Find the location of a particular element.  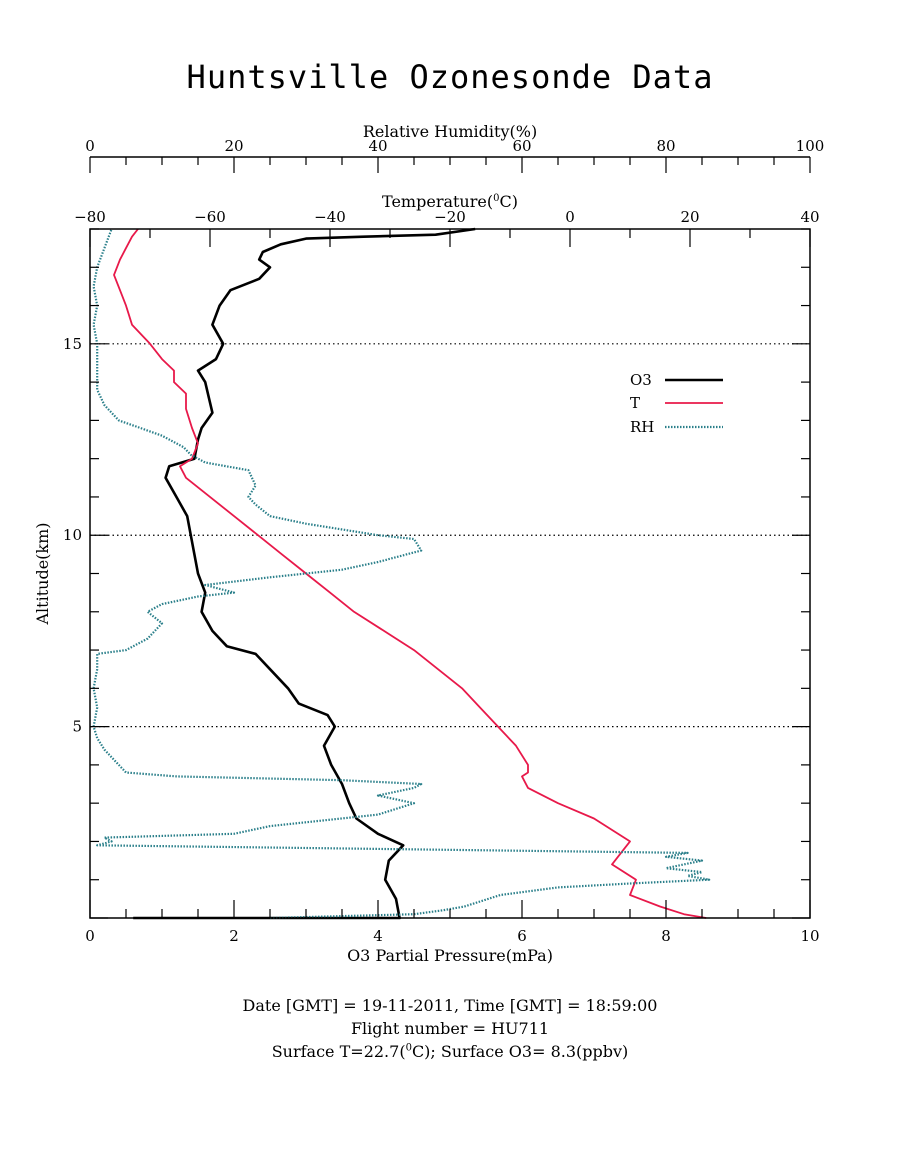

temperature-tick-label--80: −80 is located at coordinates (90, 217).